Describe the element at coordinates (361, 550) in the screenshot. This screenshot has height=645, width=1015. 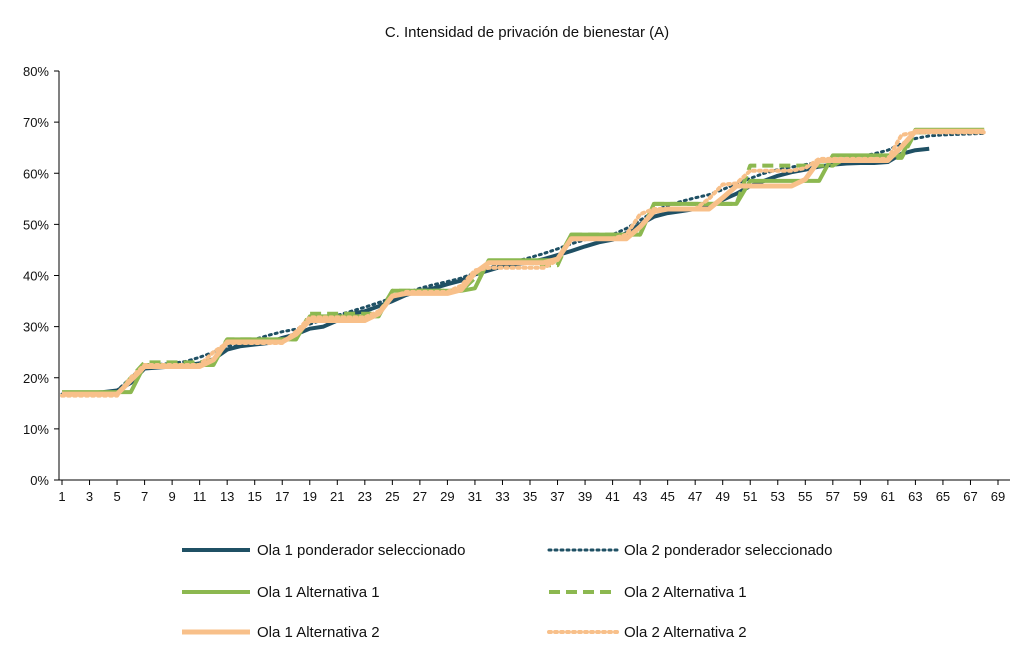
I see `legend-label-0: Ola 1 ponderador seleccionado` at that location.